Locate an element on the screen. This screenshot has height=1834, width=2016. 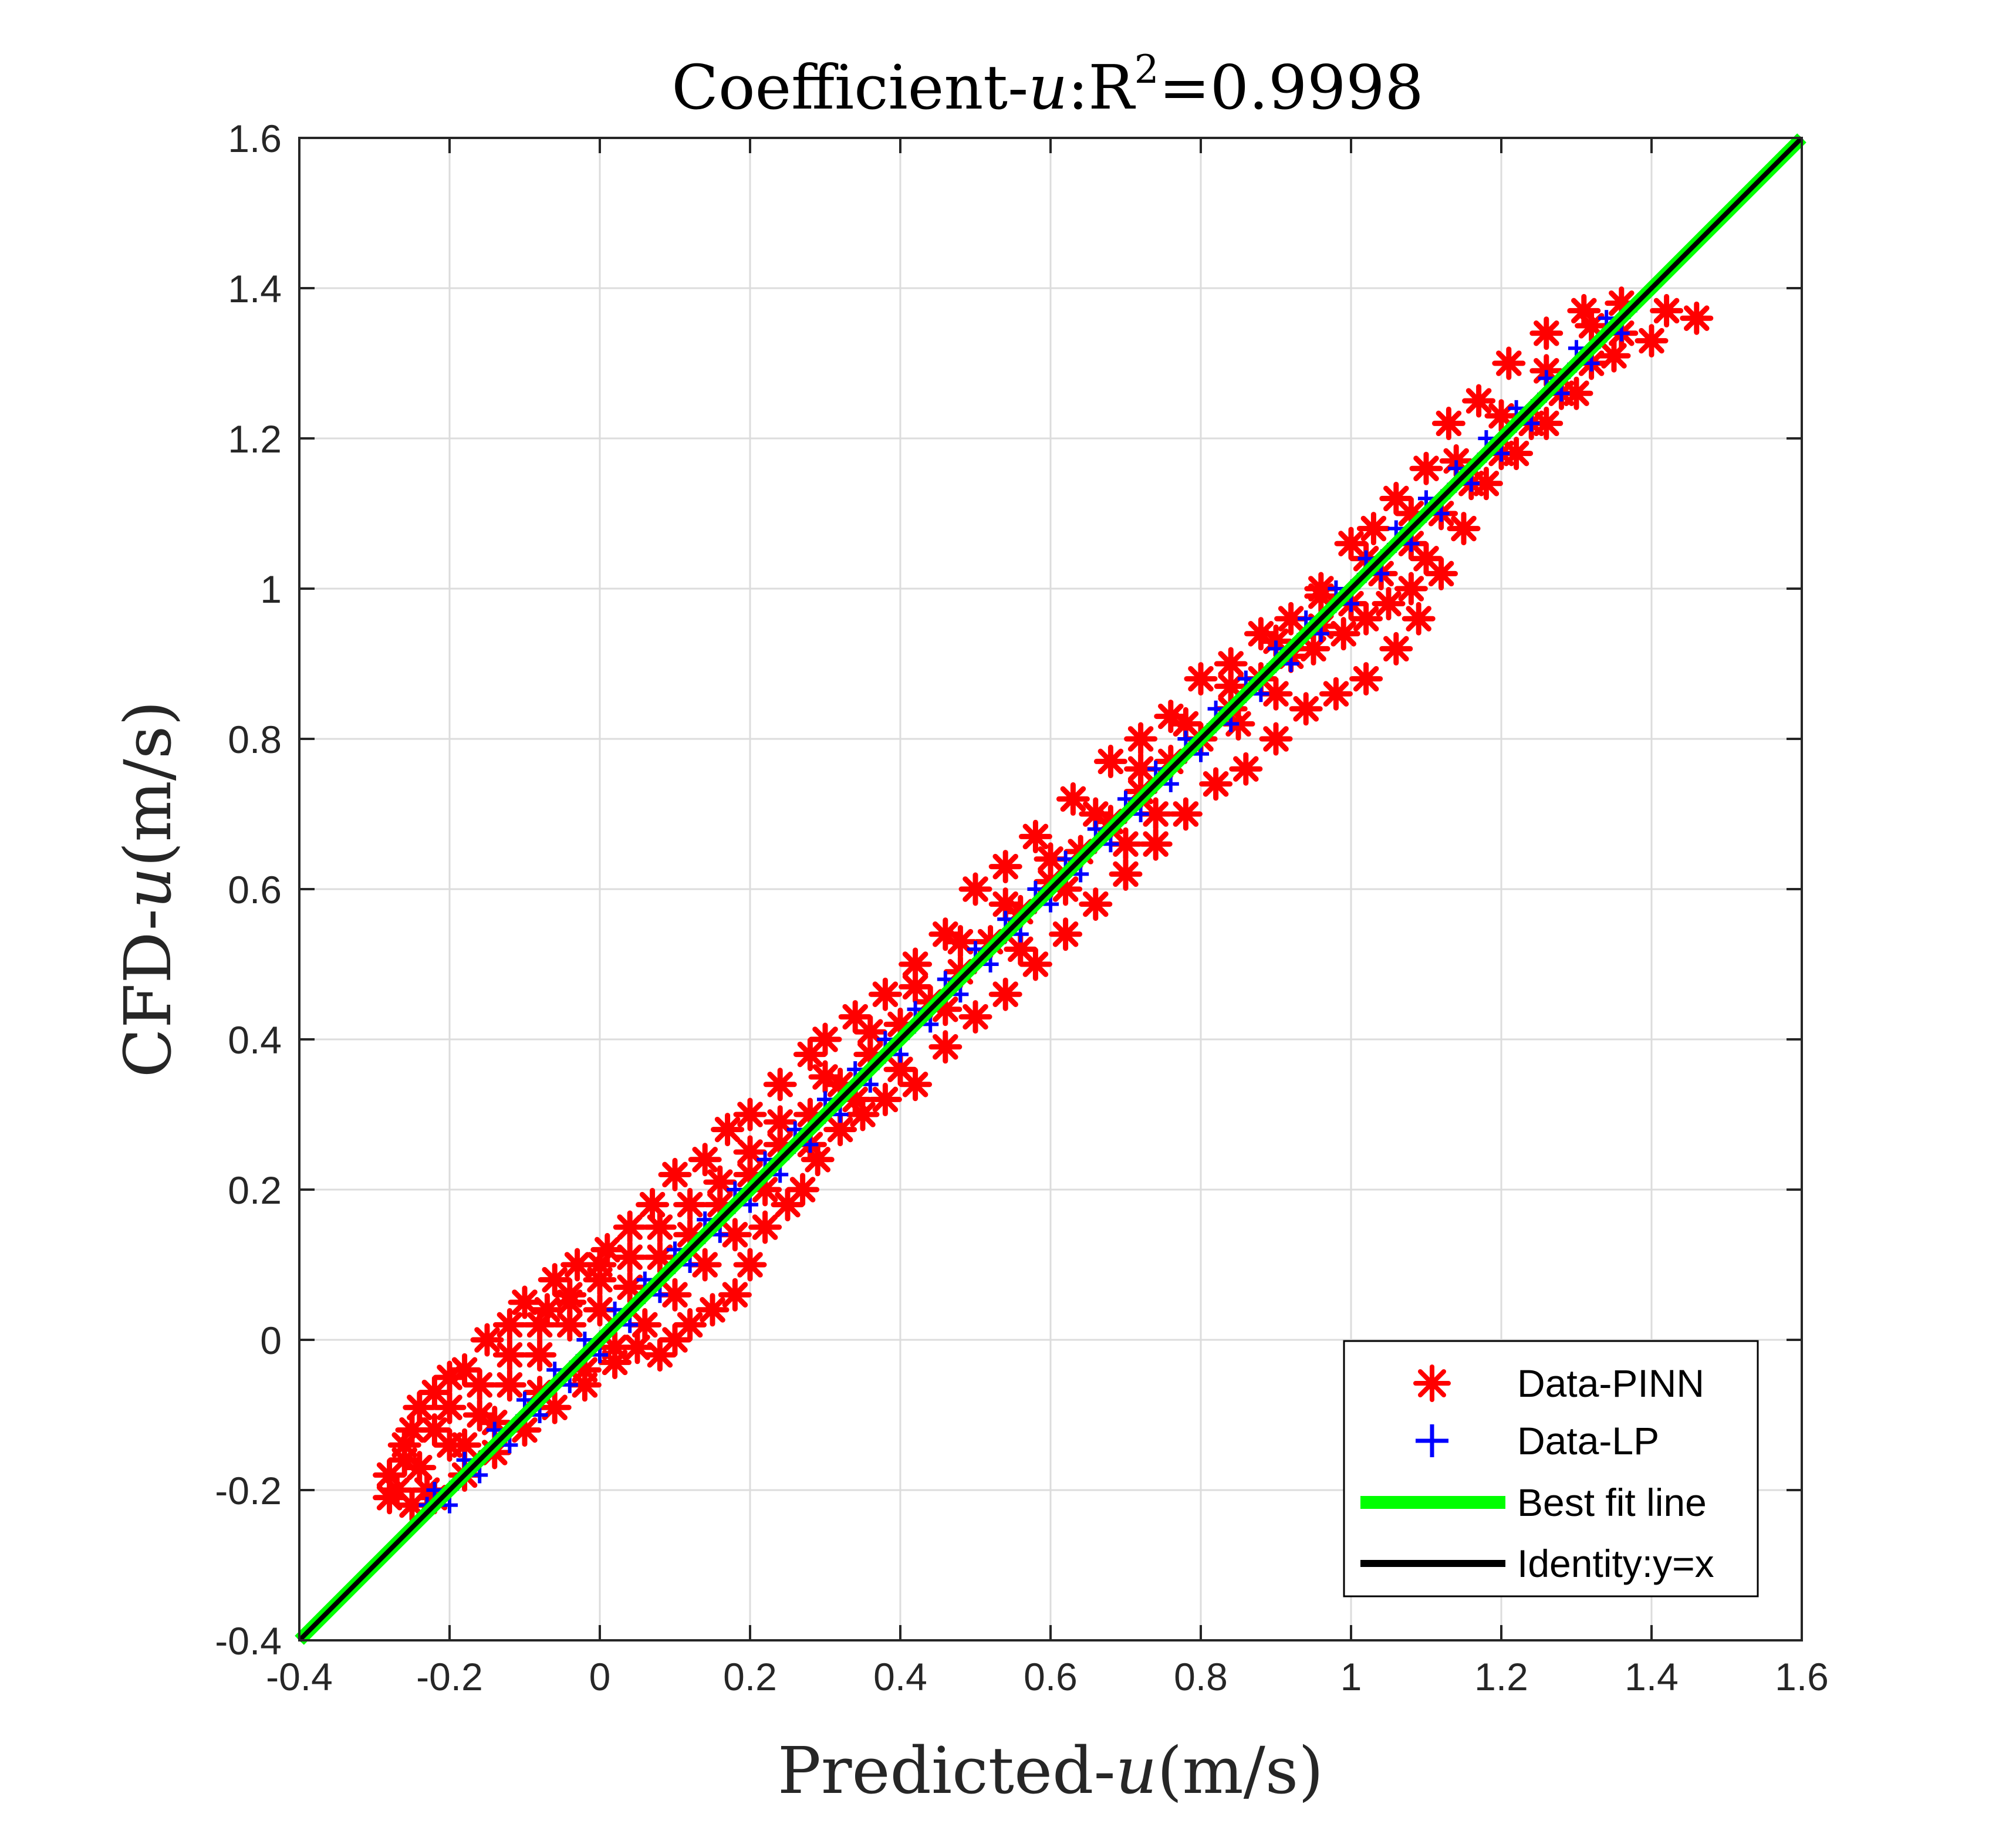
legend-label-lp: Data-LP is located at coordinates (1588, 1441).